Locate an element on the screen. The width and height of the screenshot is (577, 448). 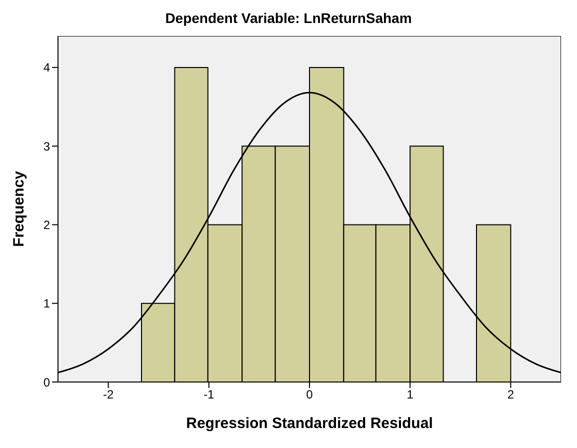
x-tick-label: -2 is located at coordinates (108, 395).